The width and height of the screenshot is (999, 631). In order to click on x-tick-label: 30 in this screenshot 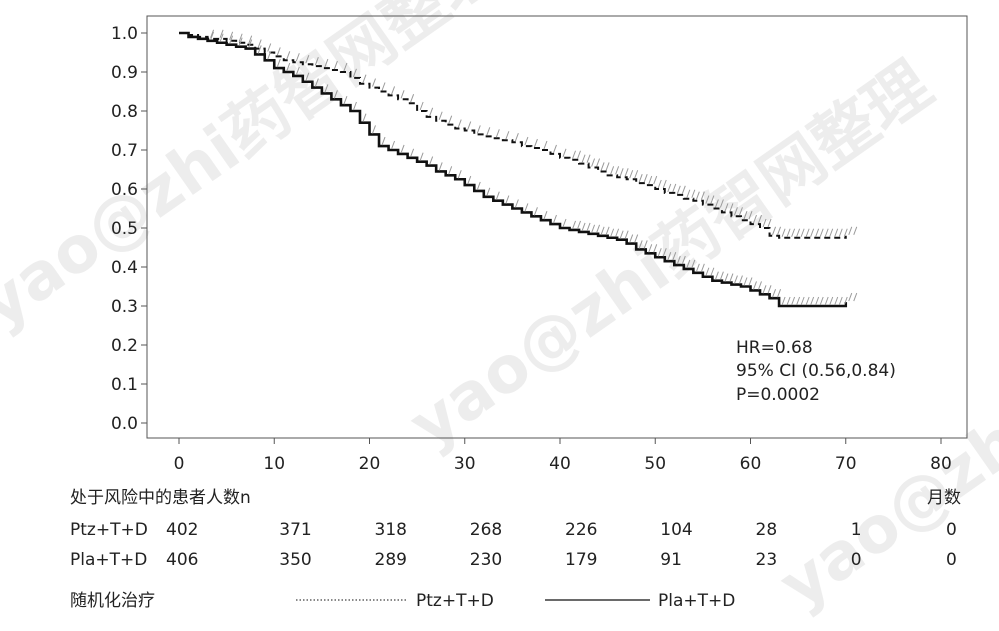, I will do `click(465, 464)`.